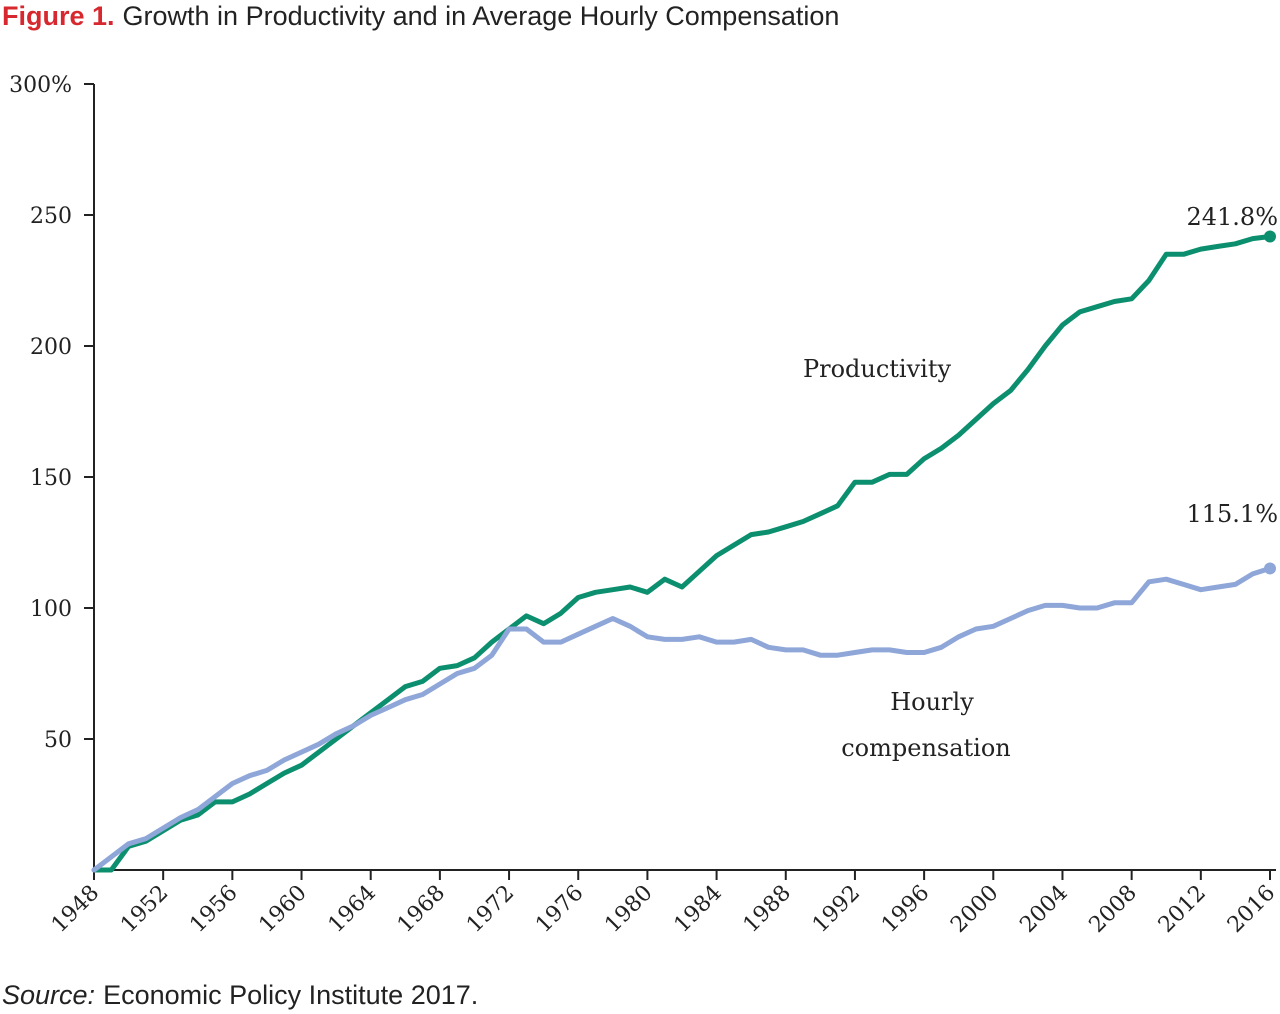  Describe the element at coordinates (1251, 909) in the screenshot. I see `x-tick-label: 2016` at that location.